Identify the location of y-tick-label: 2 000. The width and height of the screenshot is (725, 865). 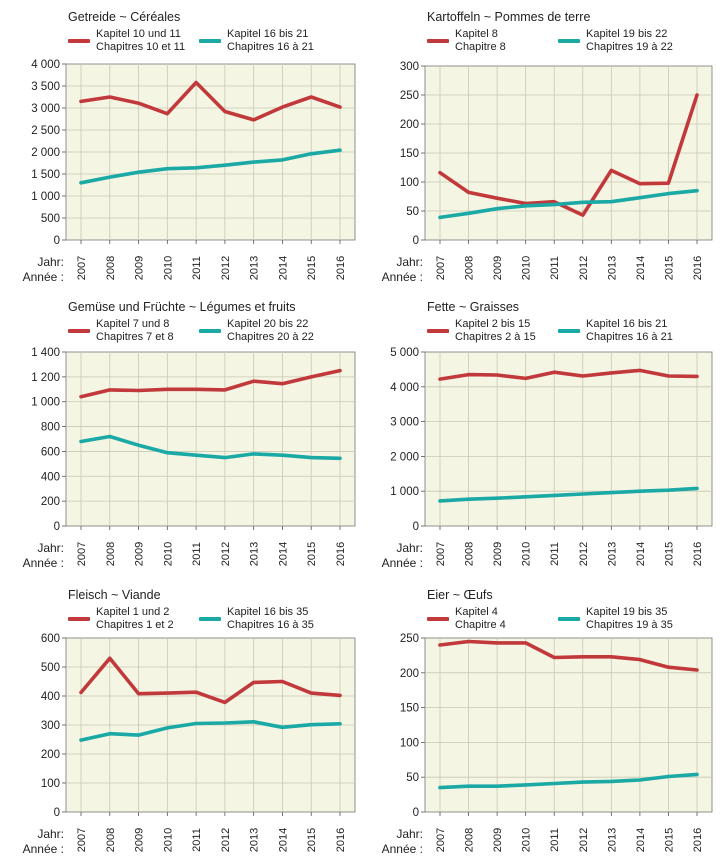
(404, 457).